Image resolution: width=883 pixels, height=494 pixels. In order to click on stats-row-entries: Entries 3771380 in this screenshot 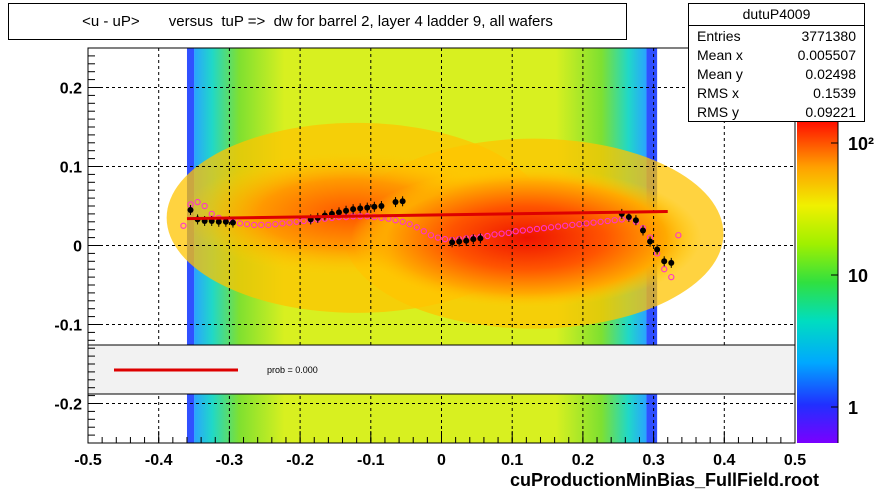, I will do `click(776, 37)`.